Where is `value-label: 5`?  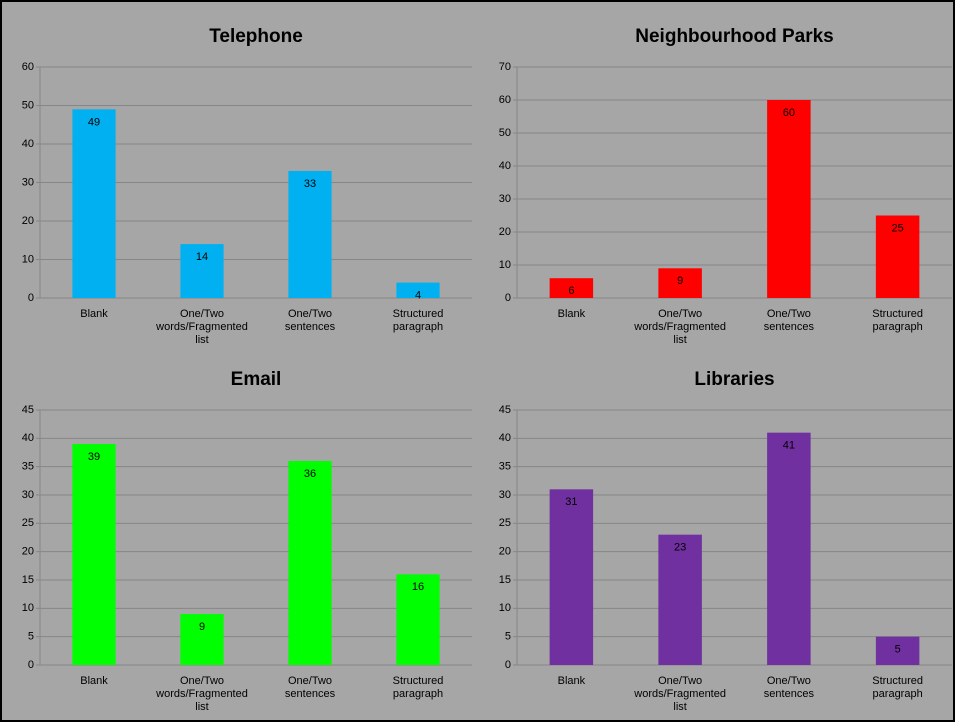
value-label: 5 is located at coordinates (898, 650).